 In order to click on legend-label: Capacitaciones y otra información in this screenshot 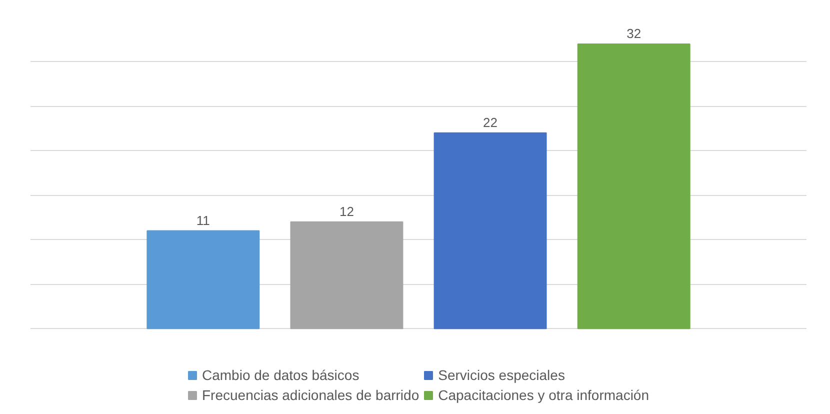, I will do `click(544, 395)`.